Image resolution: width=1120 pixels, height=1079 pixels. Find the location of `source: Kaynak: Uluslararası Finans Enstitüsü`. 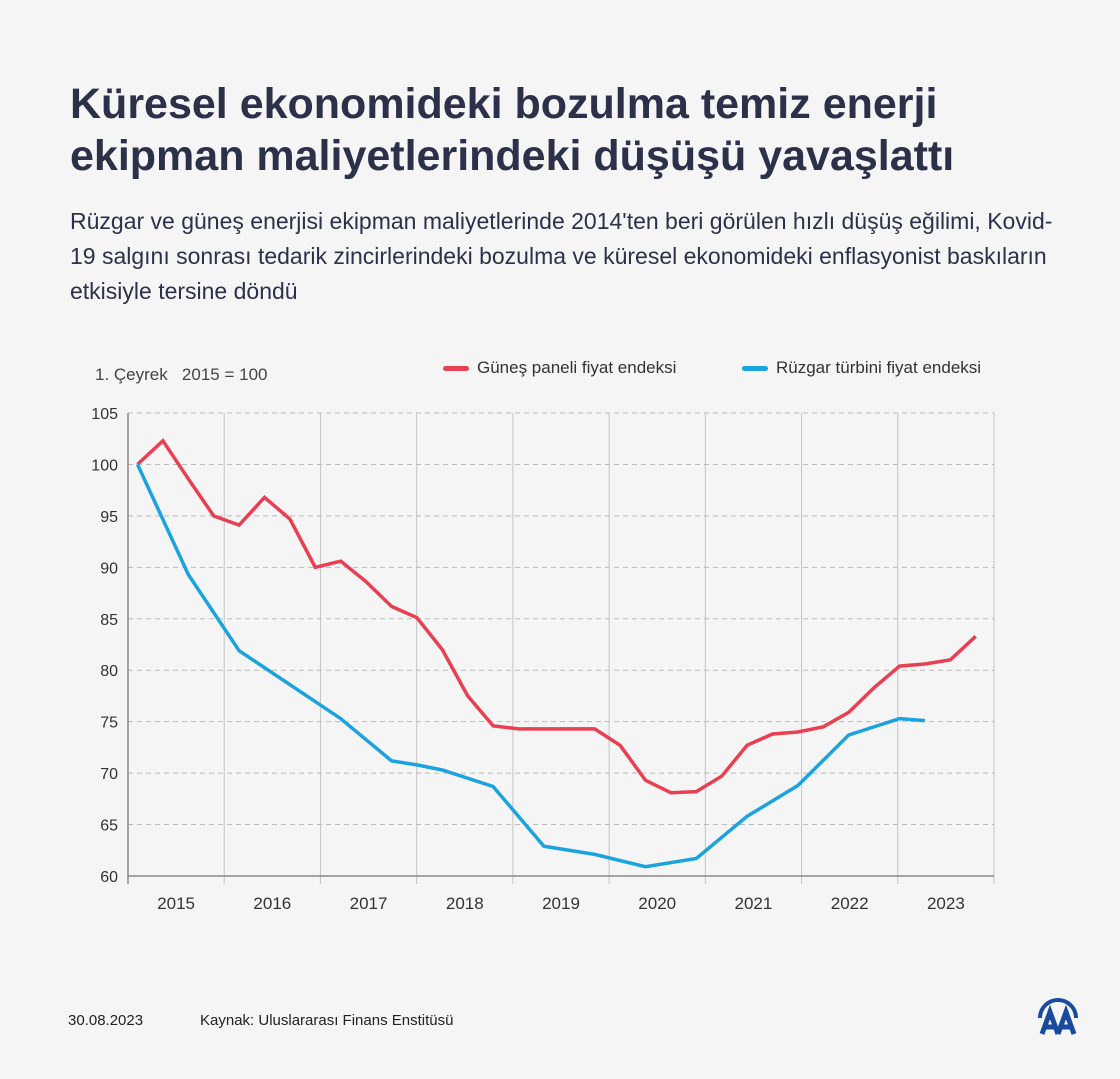

source: Kaynak: Uluslararası Finans Enstitüsü is located at coordinates (327, 1020).